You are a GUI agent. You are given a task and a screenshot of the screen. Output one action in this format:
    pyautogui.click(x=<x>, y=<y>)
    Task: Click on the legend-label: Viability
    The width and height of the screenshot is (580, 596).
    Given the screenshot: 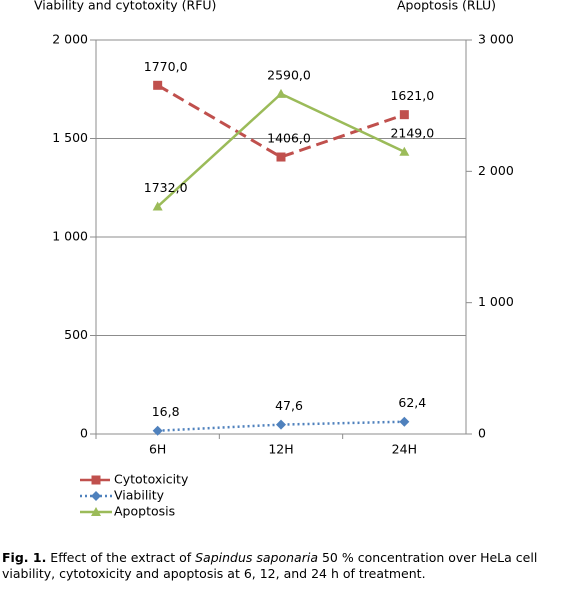 What is the action you would take?
    pyautogui.click(x=139, y=495)
    